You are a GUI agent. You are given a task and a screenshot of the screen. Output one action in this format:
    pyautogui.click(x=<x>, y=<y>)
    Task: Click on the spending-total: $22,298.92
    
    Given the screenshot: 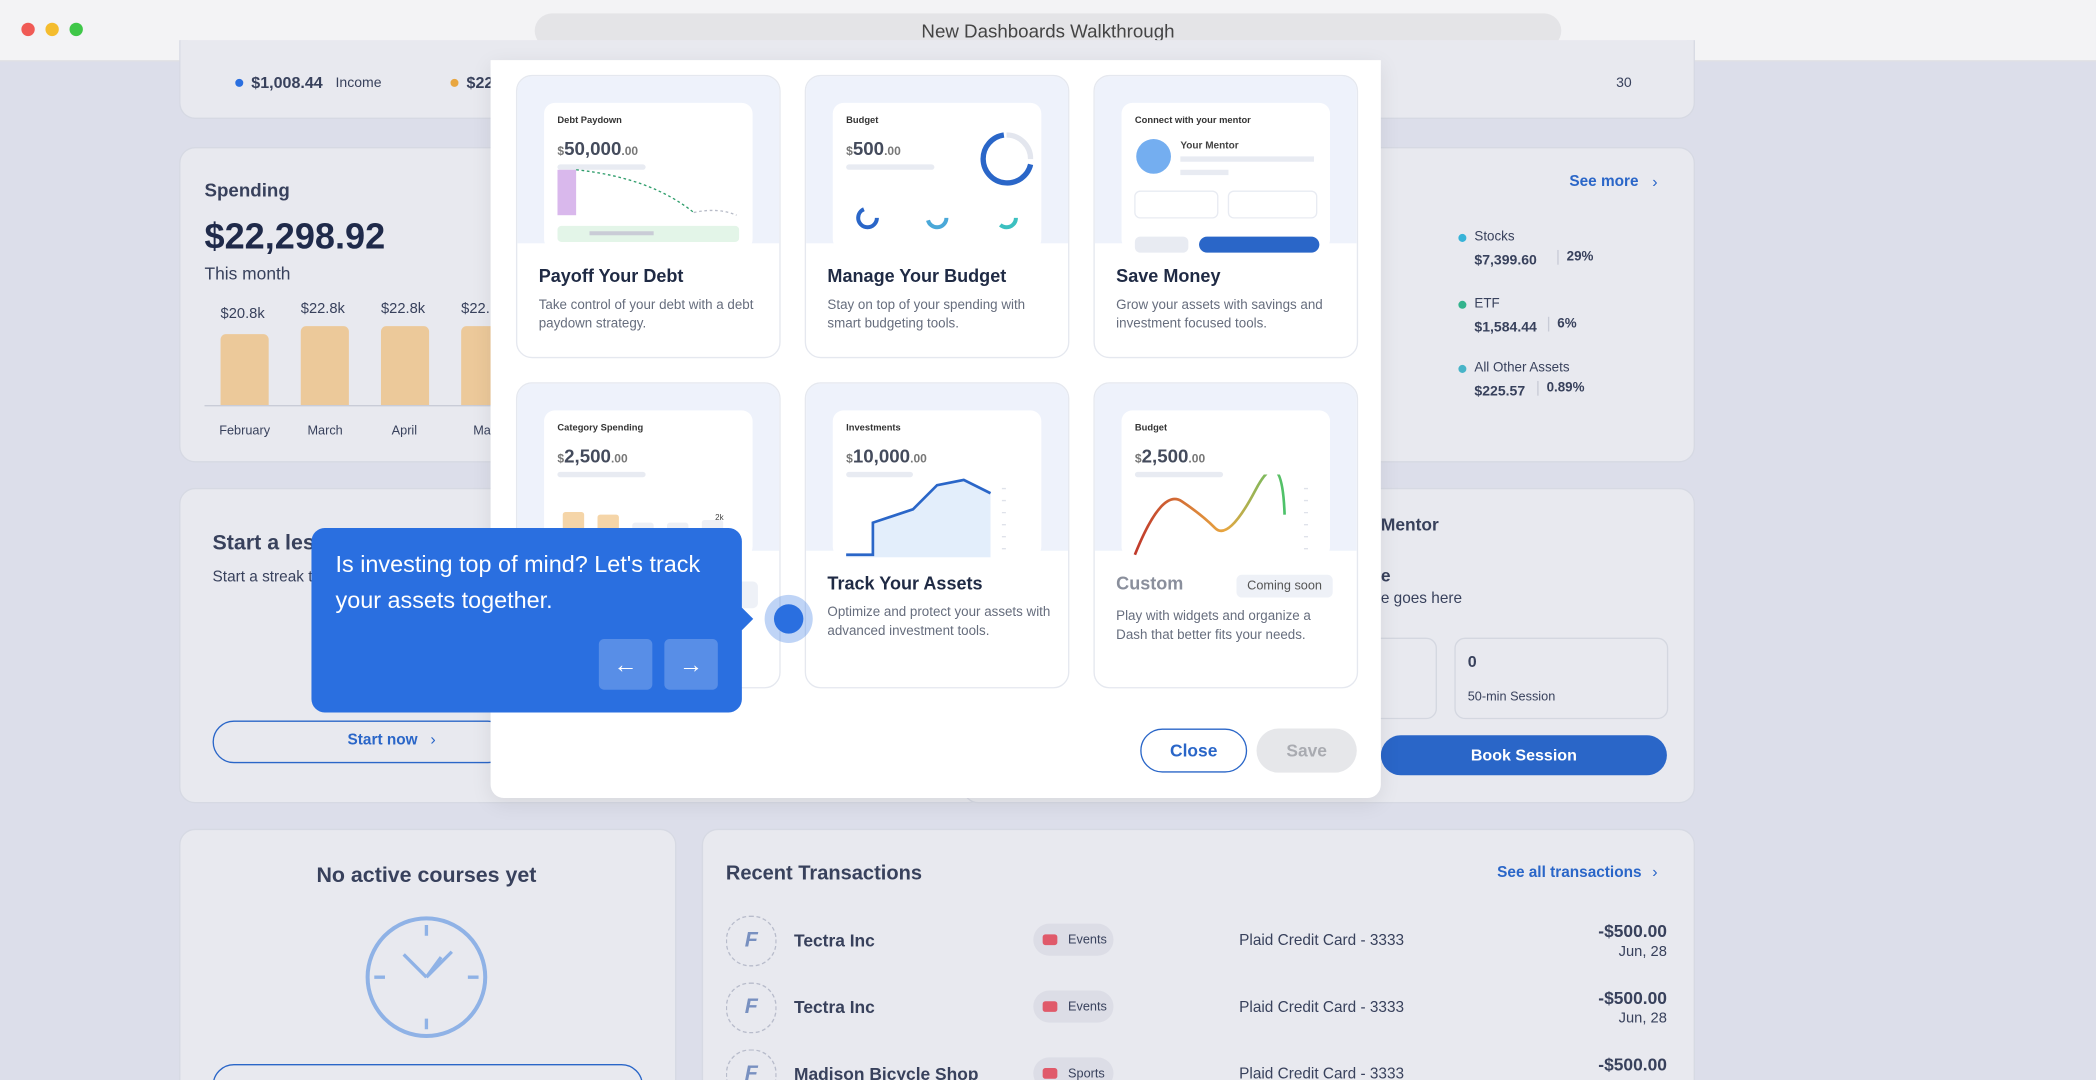 What is the action you would take?
    pyautogui.click(x=295, y=236)
    